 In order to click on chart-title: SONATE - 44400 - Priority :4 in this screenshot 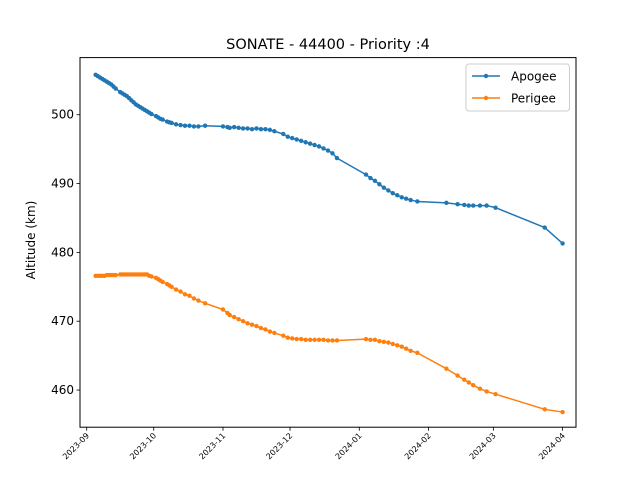, I will do `click(328, 45)`.